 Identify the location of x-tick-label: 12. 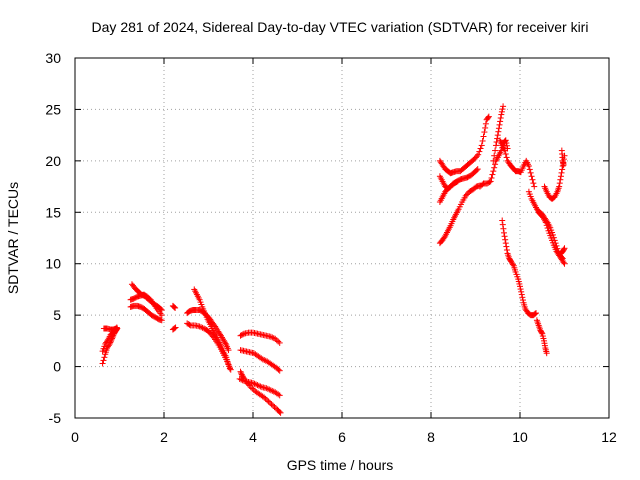
(609, 437).